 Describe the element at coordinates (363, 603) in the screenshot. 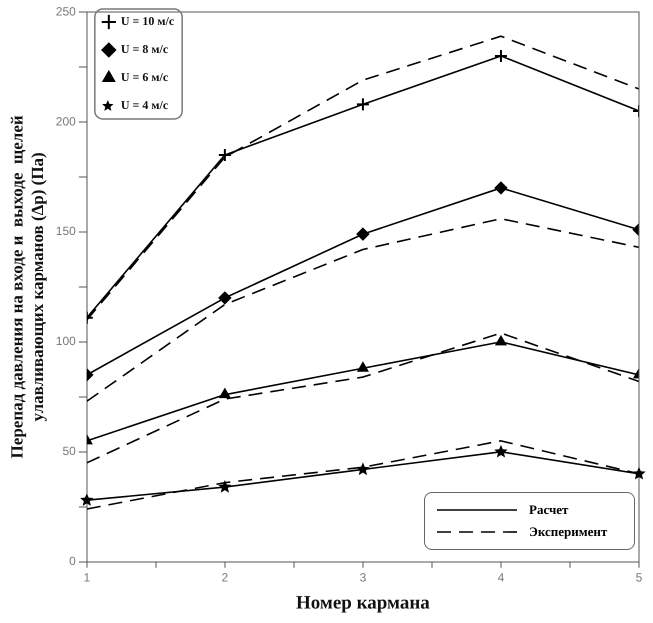

I see `x-axis-title: Номер кармана` at that location.